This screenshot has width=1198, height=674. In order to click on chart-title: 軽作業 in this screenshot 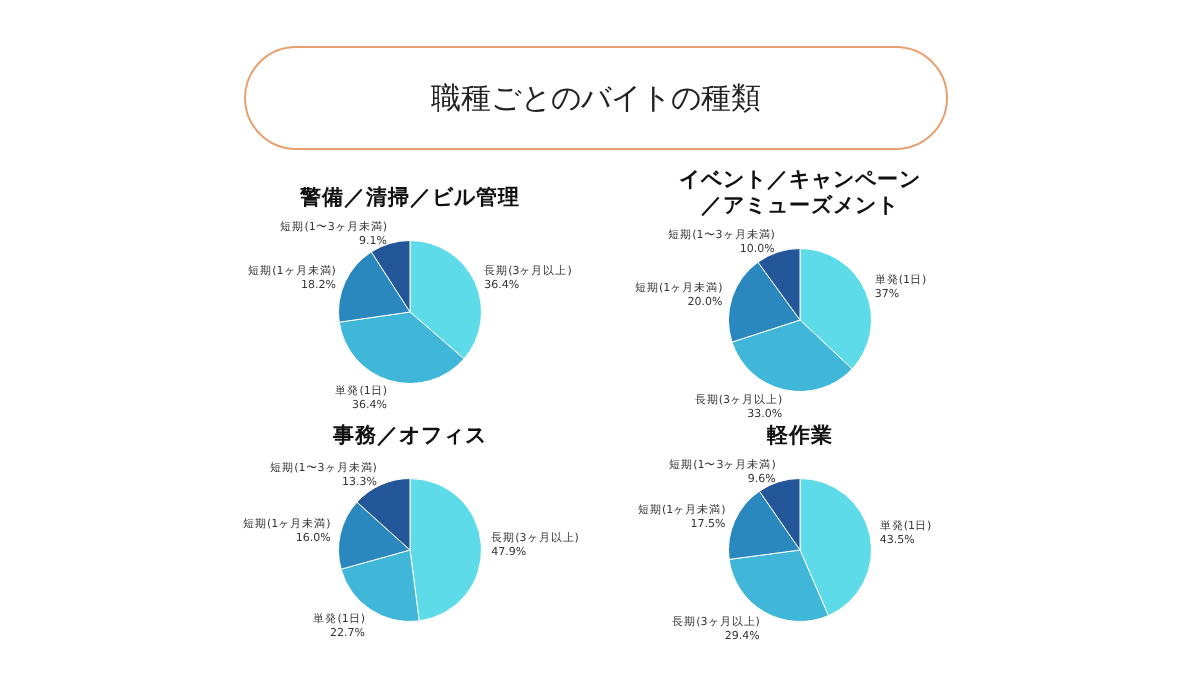, I will do `click(800, 437)`.